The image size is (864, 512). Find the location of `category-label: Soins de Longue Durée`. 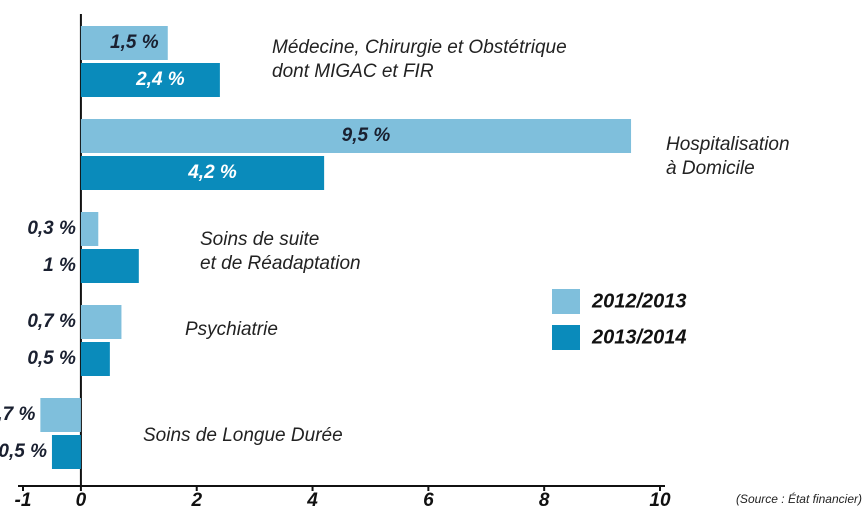

category-label: Soins de Longue Durée is located at coordinates (243, 435).